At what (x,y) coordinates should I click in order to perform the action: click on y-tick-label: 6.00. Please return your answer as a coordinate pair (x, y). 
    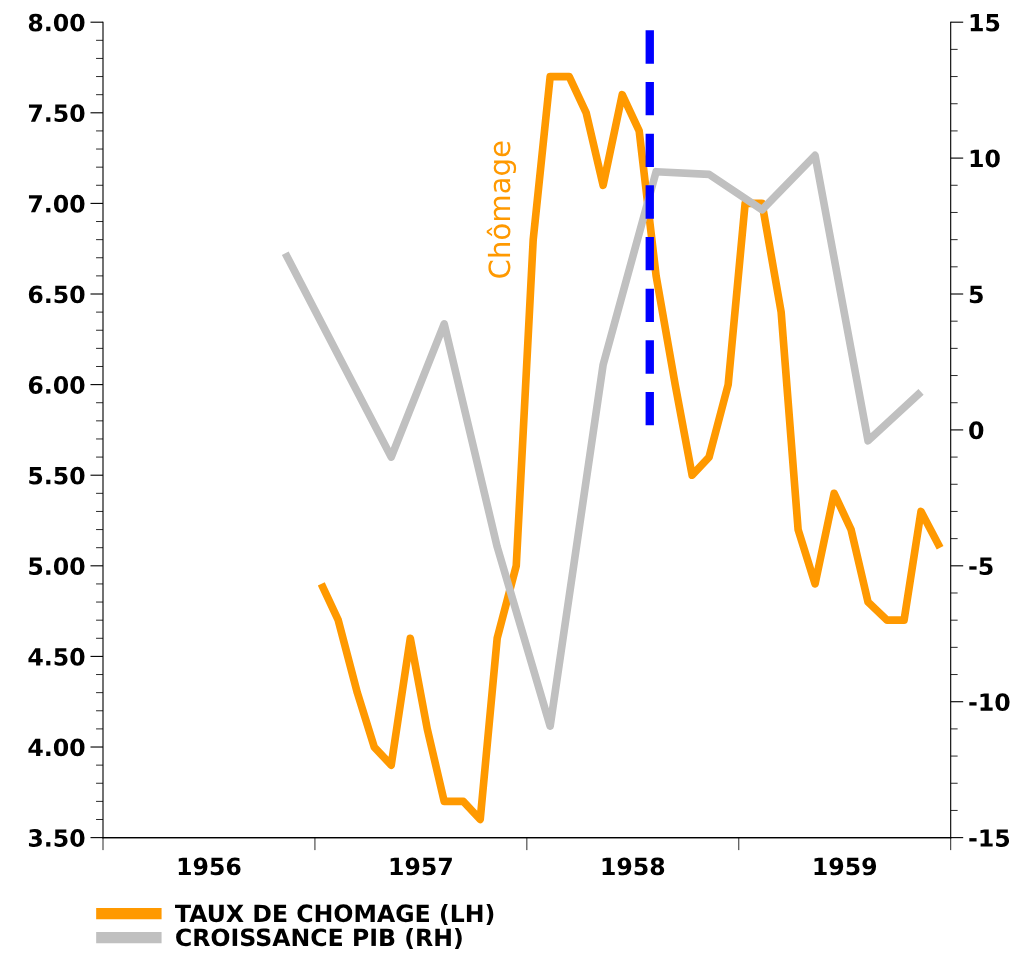
    Looking at the image, I should click on (56, 385).